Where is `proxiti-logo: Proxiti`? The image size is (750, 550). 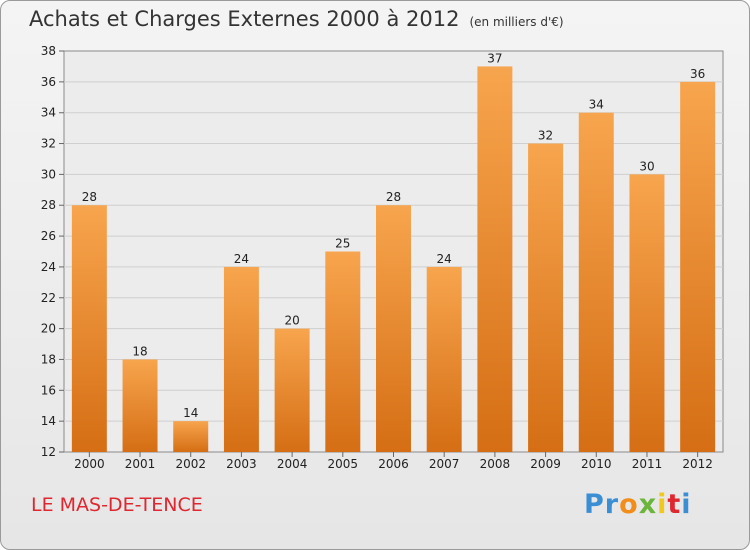
proxiti-logo: Proxiti is located at coordinates (638, 504).